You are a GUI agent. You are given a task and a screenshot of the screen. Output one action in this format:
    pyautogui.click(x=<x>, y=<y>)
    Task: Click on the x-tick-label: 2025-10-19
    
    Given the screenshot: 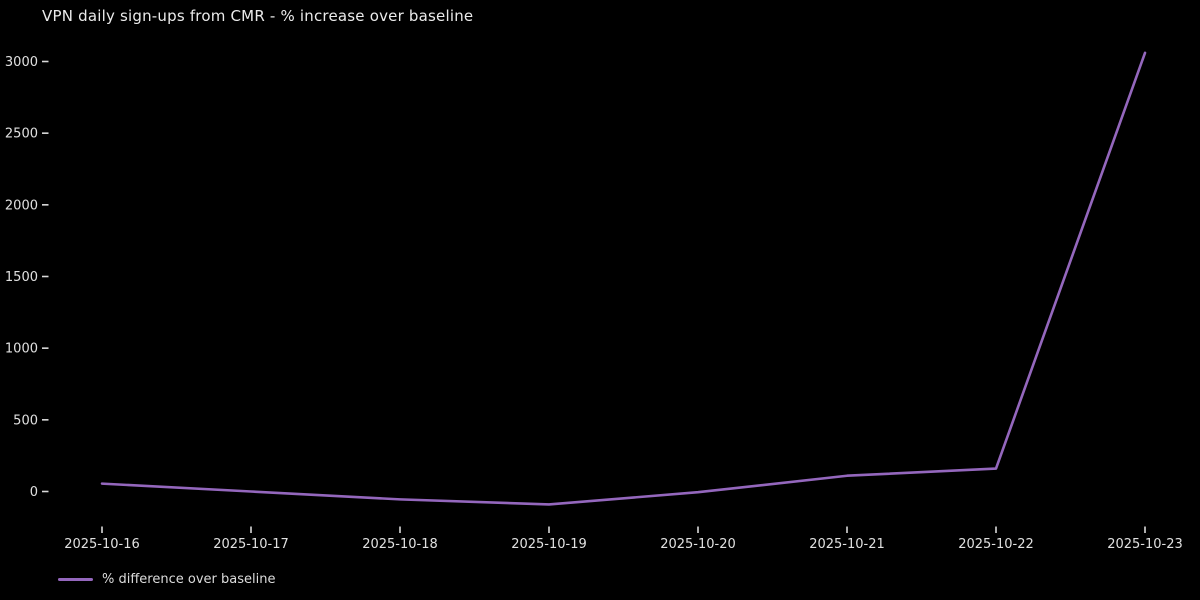 What is the action you would take?
    pyautogui.click(x=549, y=544)
    